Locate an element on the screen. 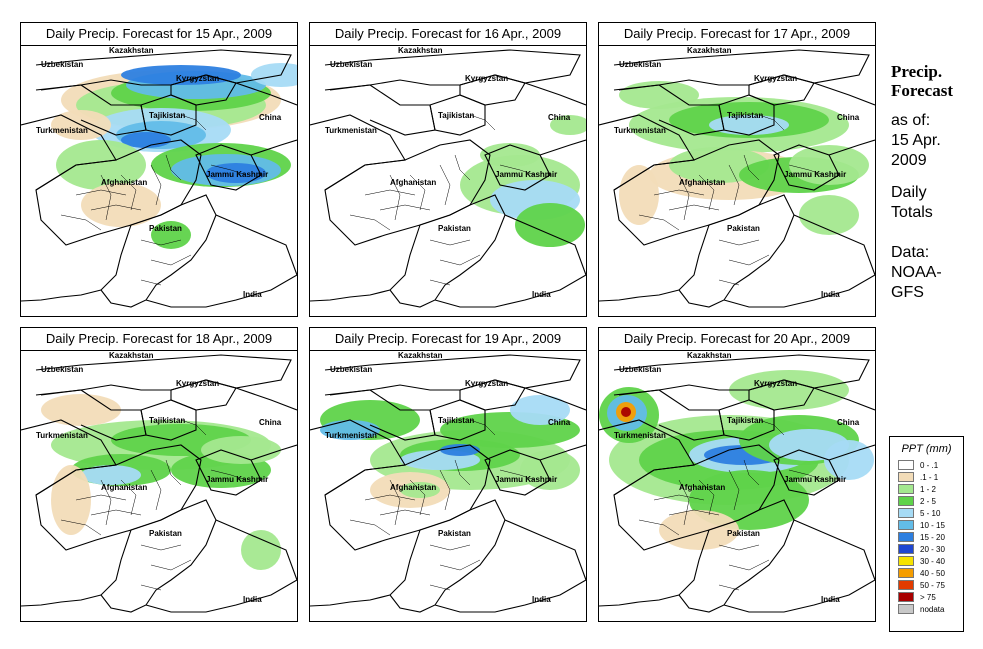 The width and height of the screenshot is (983, 649). side-title: Precip. Forecast is located at coordinates (922, 81).